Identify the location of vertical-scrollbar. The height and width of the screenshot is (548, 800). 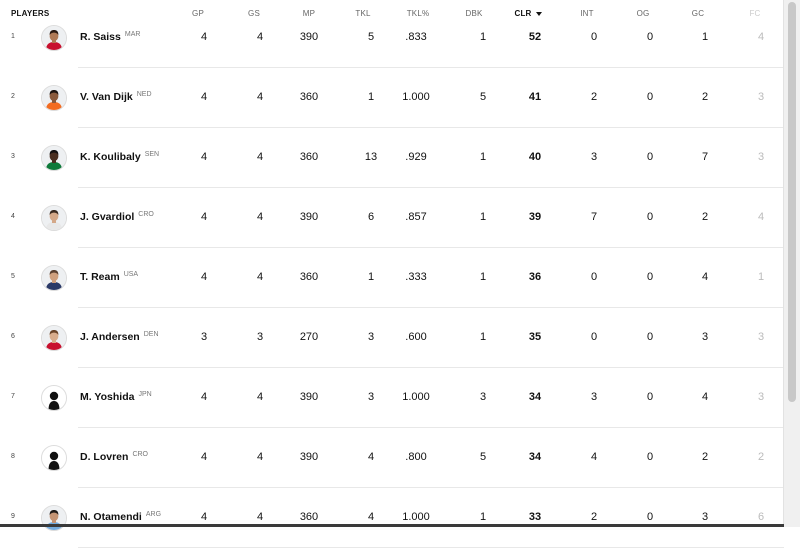
(791, 263).